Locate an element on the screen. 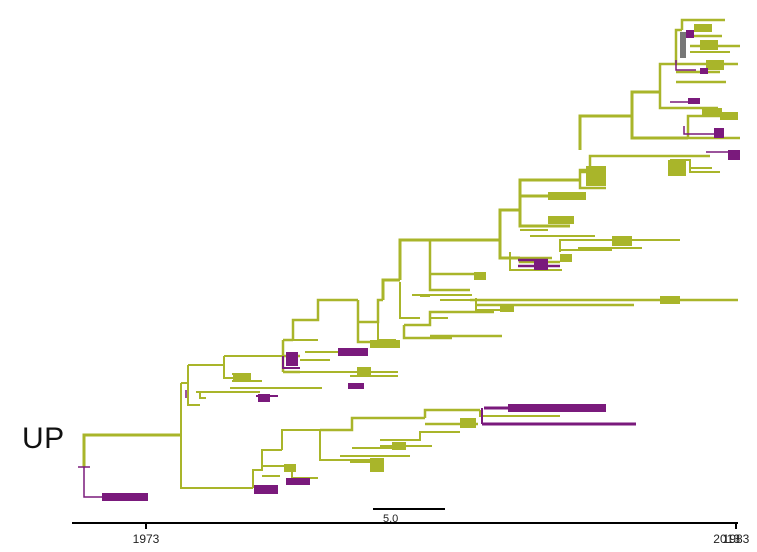 The height and width of the screenshot is (552, 757). time-axis: 19731983199320032013 is located at coordinates (411, 534).